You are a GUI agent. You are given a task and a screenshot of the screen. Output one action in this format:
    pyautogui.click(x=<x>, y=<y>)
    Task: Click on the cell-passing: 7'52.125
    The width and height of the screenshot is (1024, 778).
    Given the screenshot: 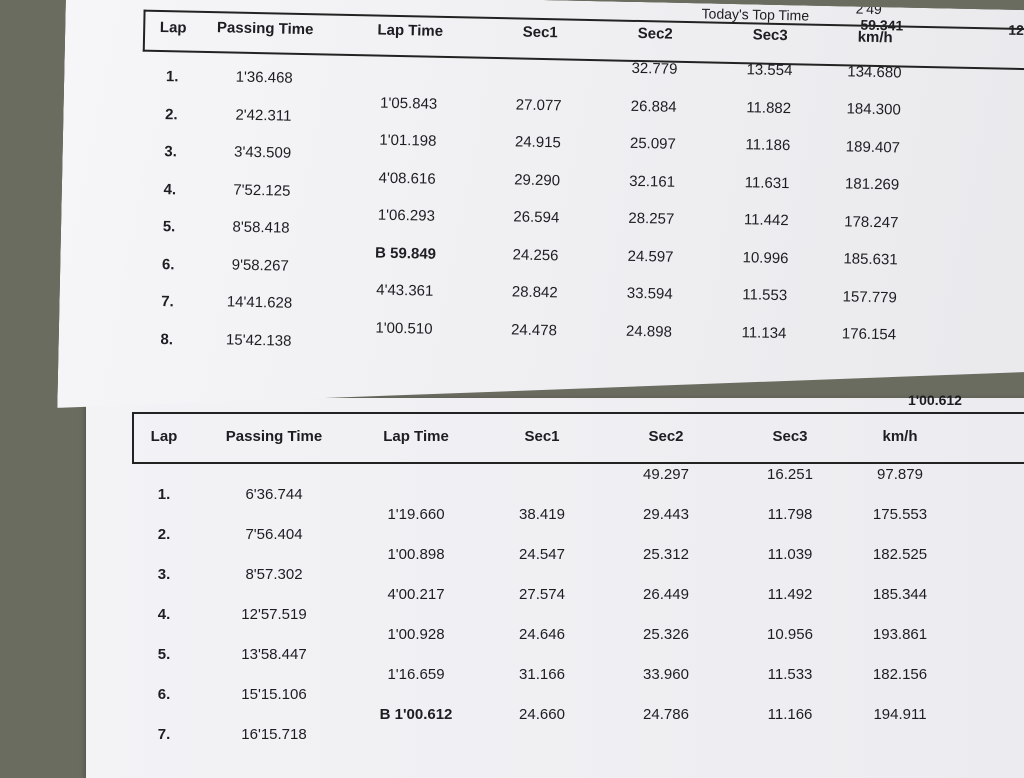 What is the action you would take?
    pyautogui.click(x=262, y=190)
    